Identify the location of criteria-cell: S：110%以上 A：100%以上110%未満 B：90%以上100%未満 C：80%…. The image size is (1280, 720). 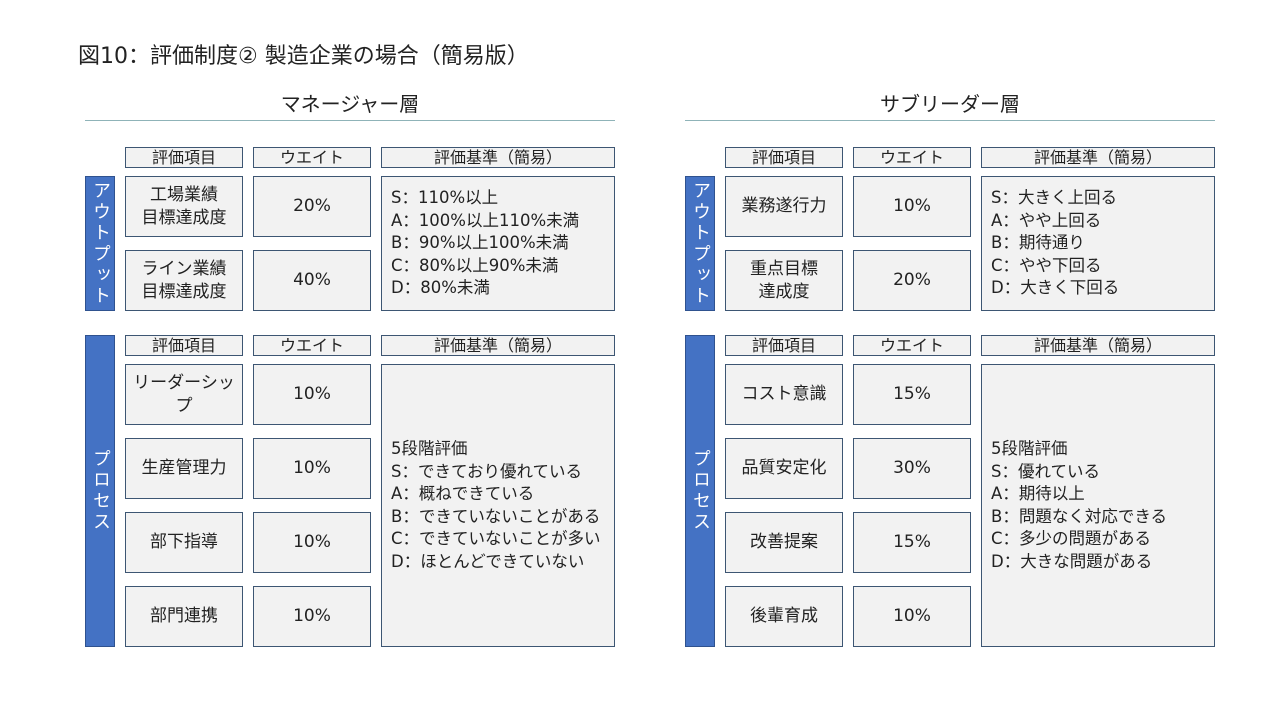
(498, 243).